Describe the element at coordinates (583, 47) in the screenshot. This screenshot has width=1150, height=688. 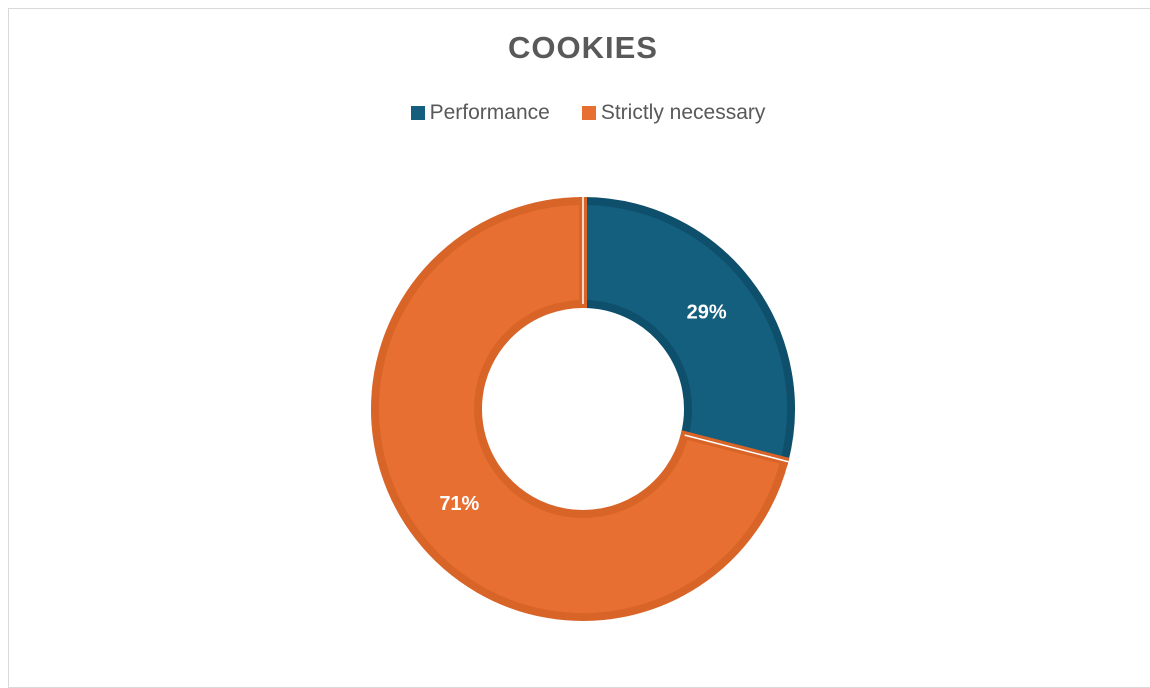
I see `chart-title: COOKIES` at that location.